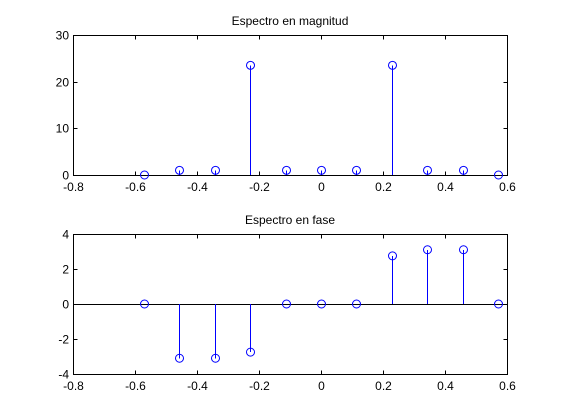 The height and width of the screenshot is (420, 561). Describe the element at coordinates (65, 305) in the screenshot. I see `phase-y-tick-label: 0` at that location.